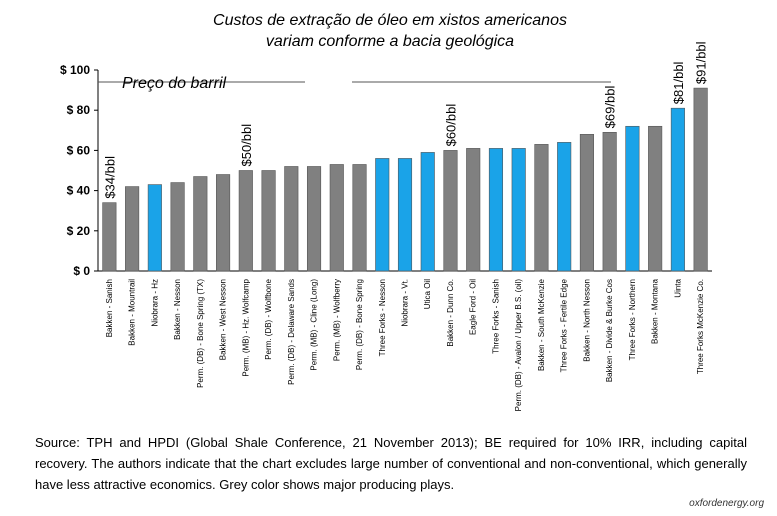 This screenshot has width=777, height=516. I want to click on x-tick-label: Niobrara - Vt., so click(405, 303).